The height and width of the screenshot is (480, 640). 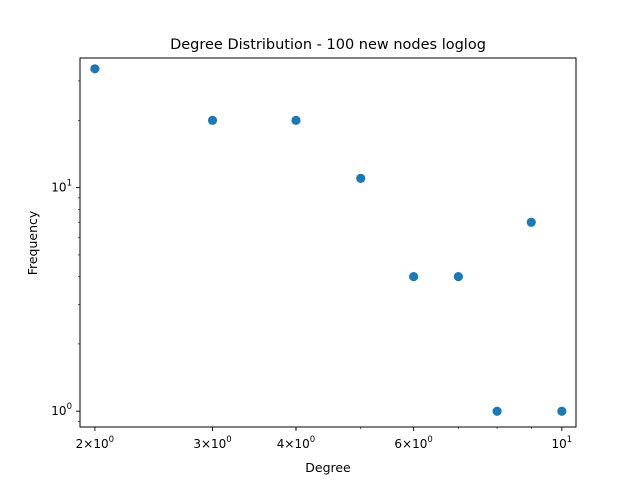 I want to click on y-tick-label: 10⁰, so click(x=61, y=410).